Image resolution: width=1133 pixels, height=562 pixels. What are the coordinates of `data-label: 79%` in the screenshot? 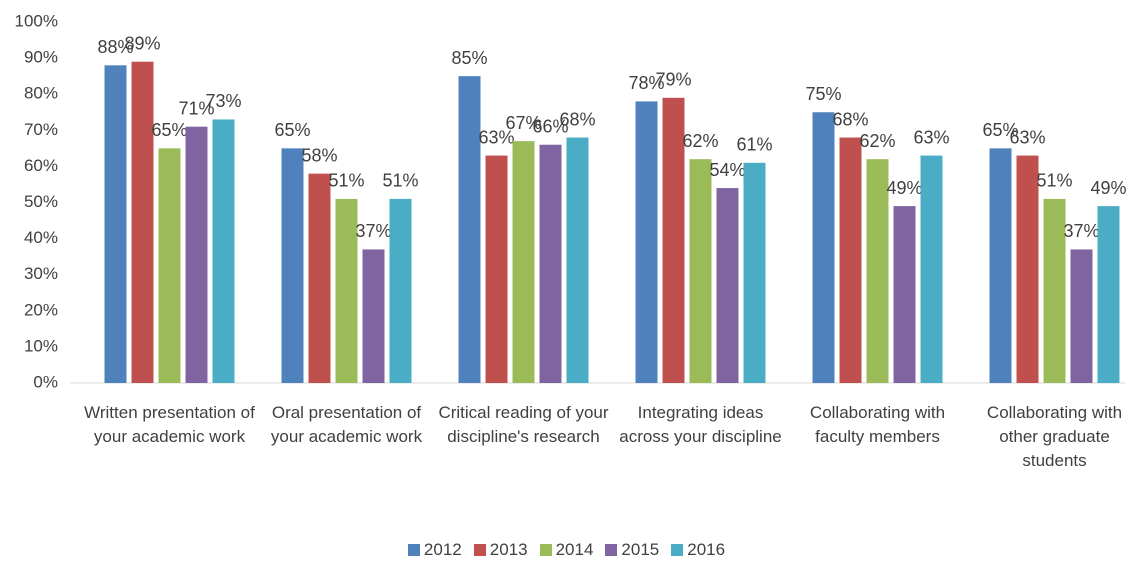 It's located at (673, 80).